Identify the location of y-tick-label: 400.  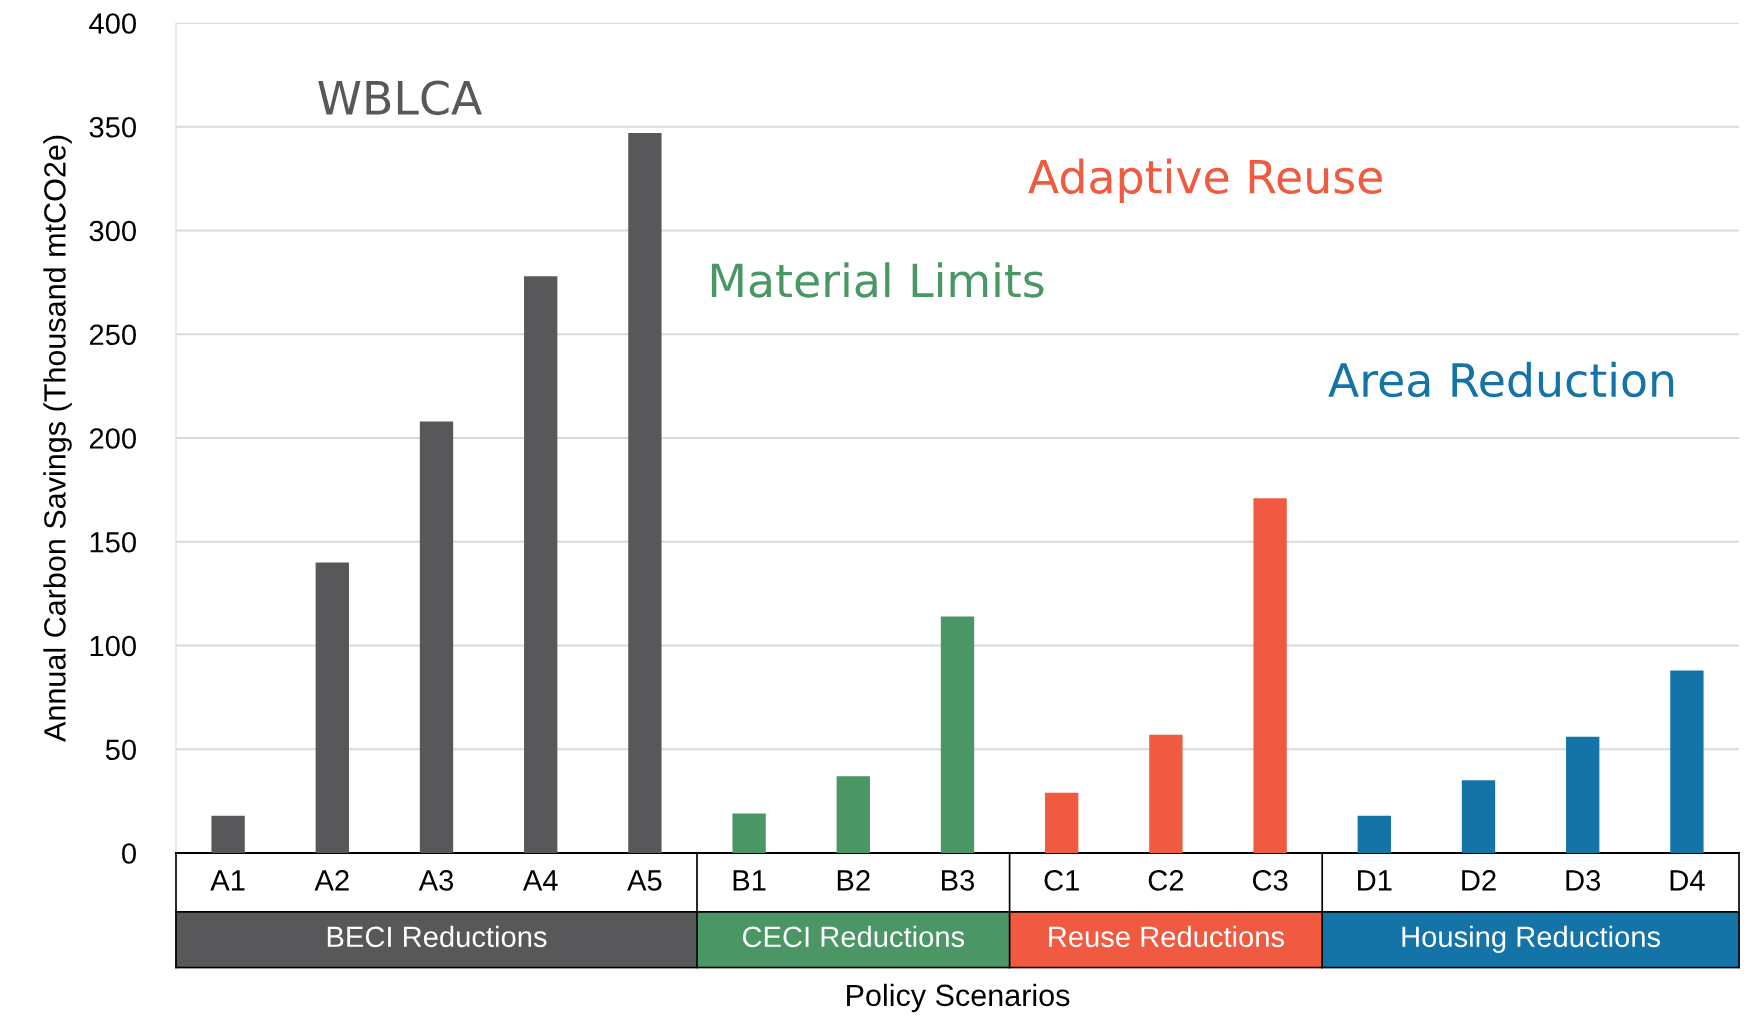
(112, 23).